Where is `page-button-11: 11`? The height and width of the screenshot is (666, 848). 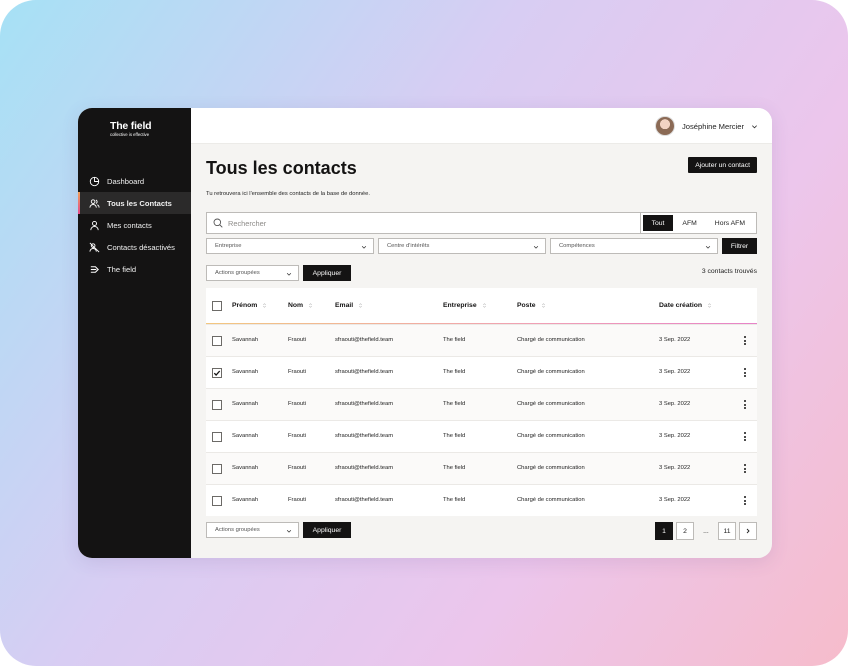 page-button-11: 11 is located at coordinates (727, 531).